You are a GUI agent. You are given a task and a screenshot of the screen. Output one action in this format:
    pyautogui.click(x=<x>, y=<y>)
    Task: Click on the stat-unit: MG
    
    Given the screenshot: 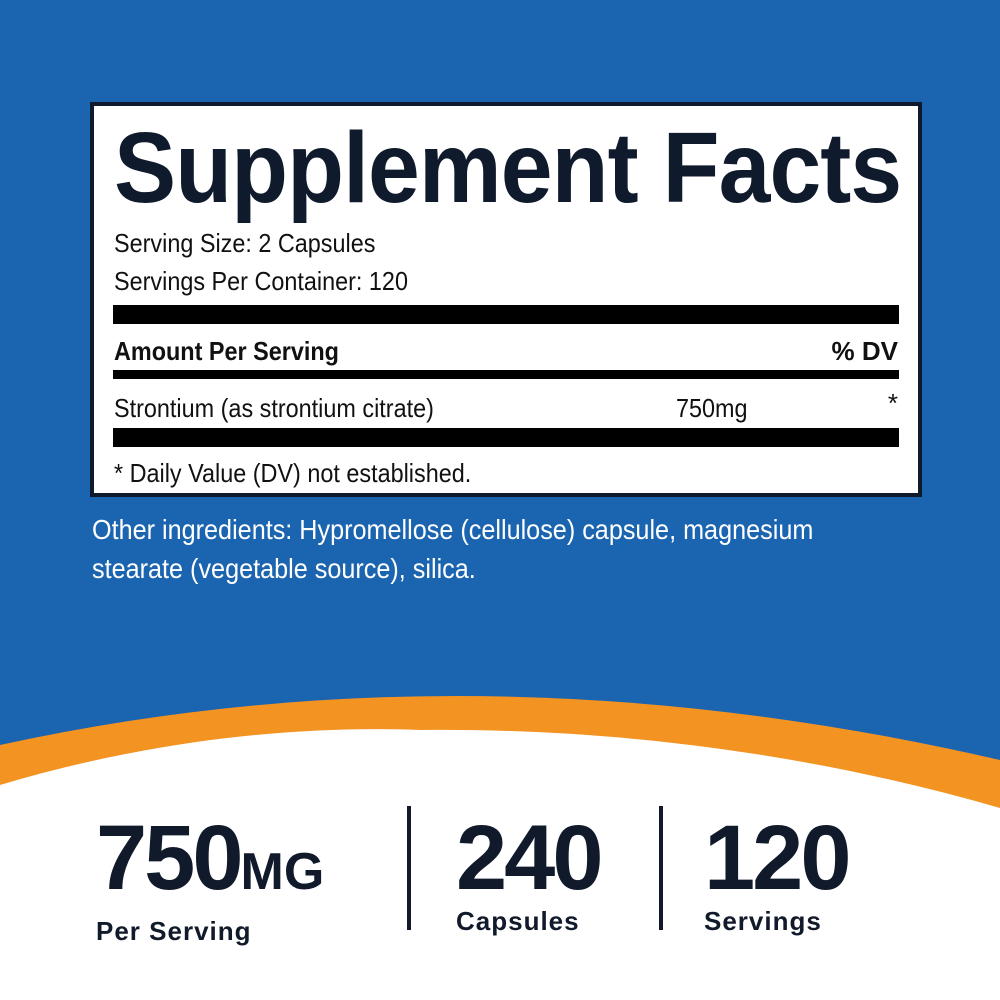 What is the action you would take?
    pyautogui.click(x=282, y=872)
    